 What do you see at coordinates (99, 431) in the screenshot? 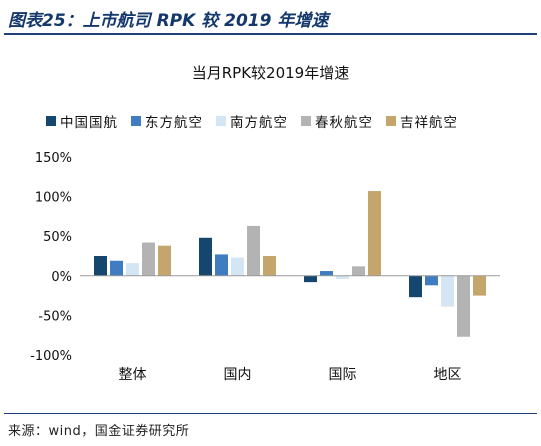
I see `source-note: 来源：wind，国金证券研究所` at bounding box center [99, 431].